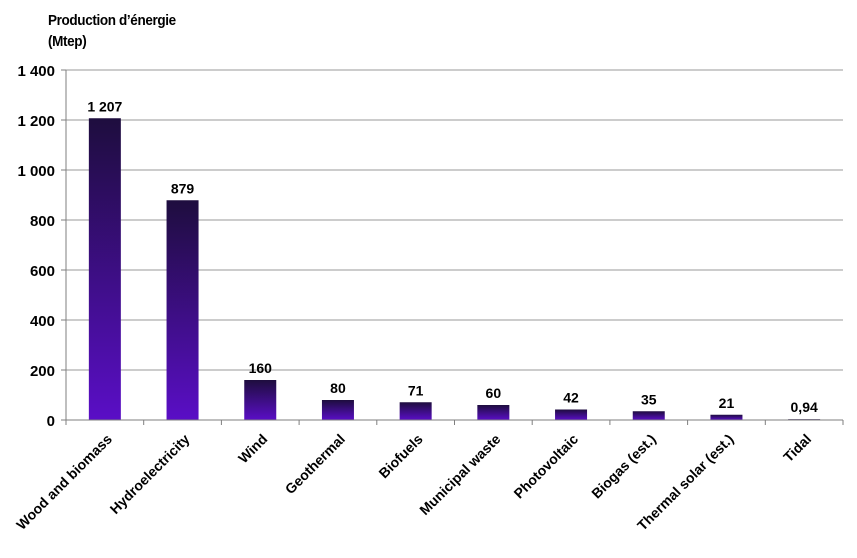 This screenshot has height=558, width=857. I want to click on x-tick-label: Municipal waste, so click(459, 474).